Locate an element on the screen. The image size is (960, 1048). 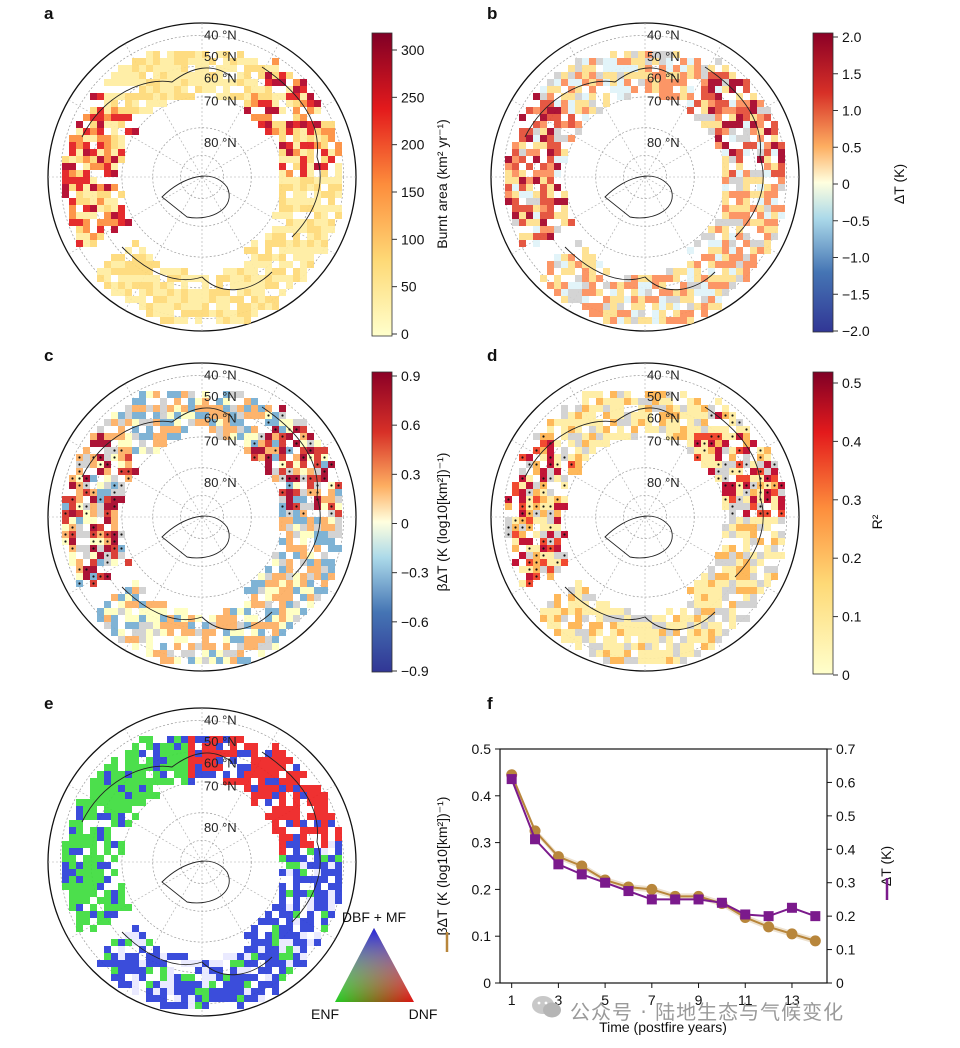
panel-letter-c: c is located at coordinates (49, 355).